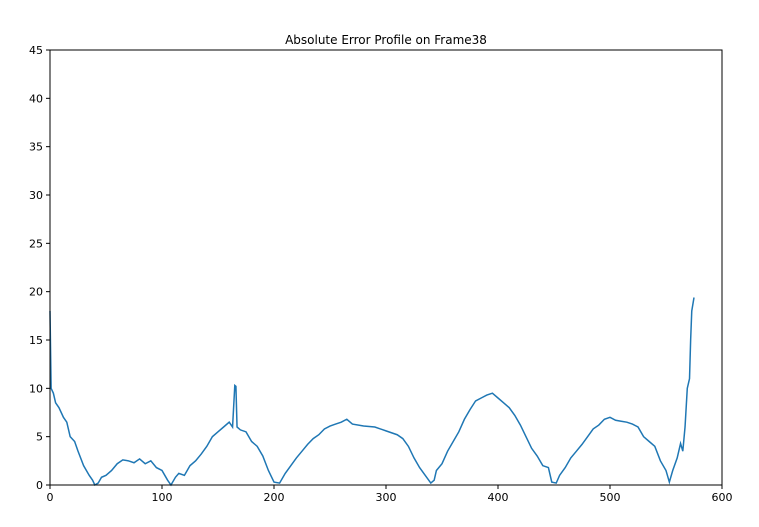  Describe the element at coordinates (36, 340) in the screenshot. I see `y-tick-label: 15` at that location.